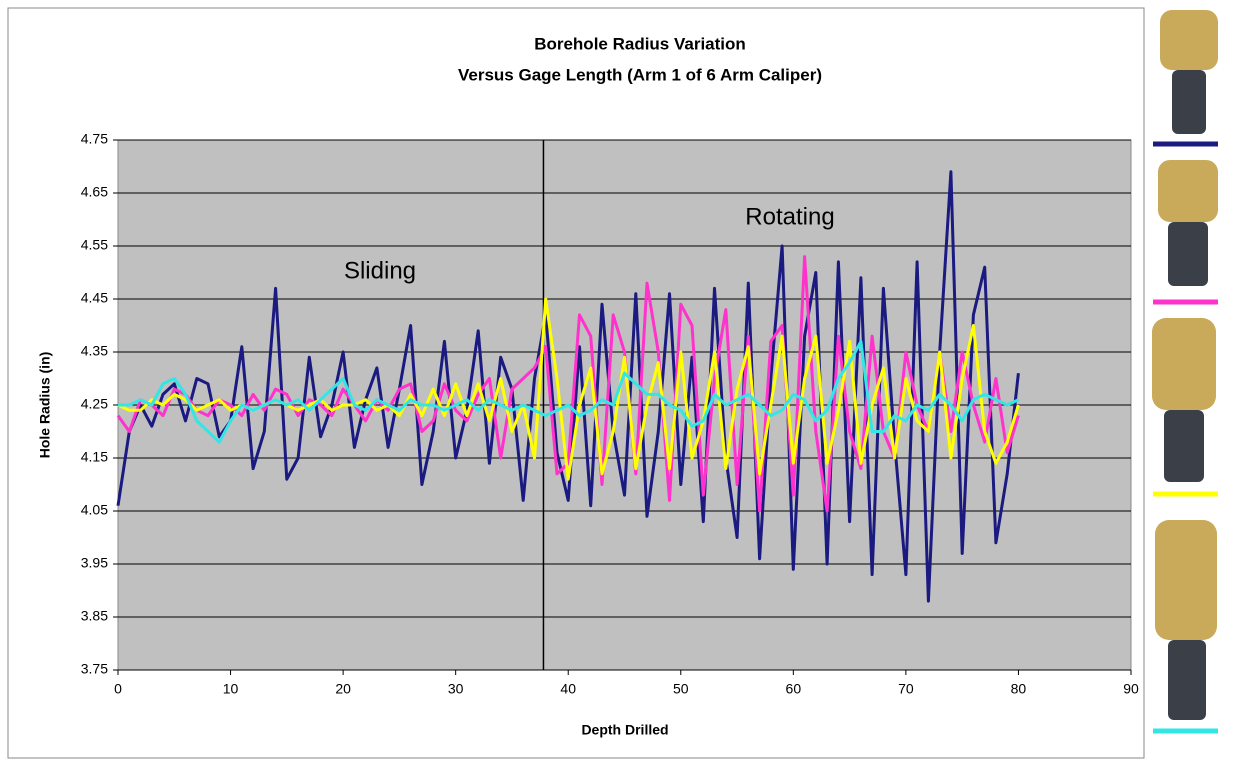 The image size is (1253, 770). Describe the element at coordinates (94, 192) in the screenshot. I see `y-tick-label: 4.65` at that location.